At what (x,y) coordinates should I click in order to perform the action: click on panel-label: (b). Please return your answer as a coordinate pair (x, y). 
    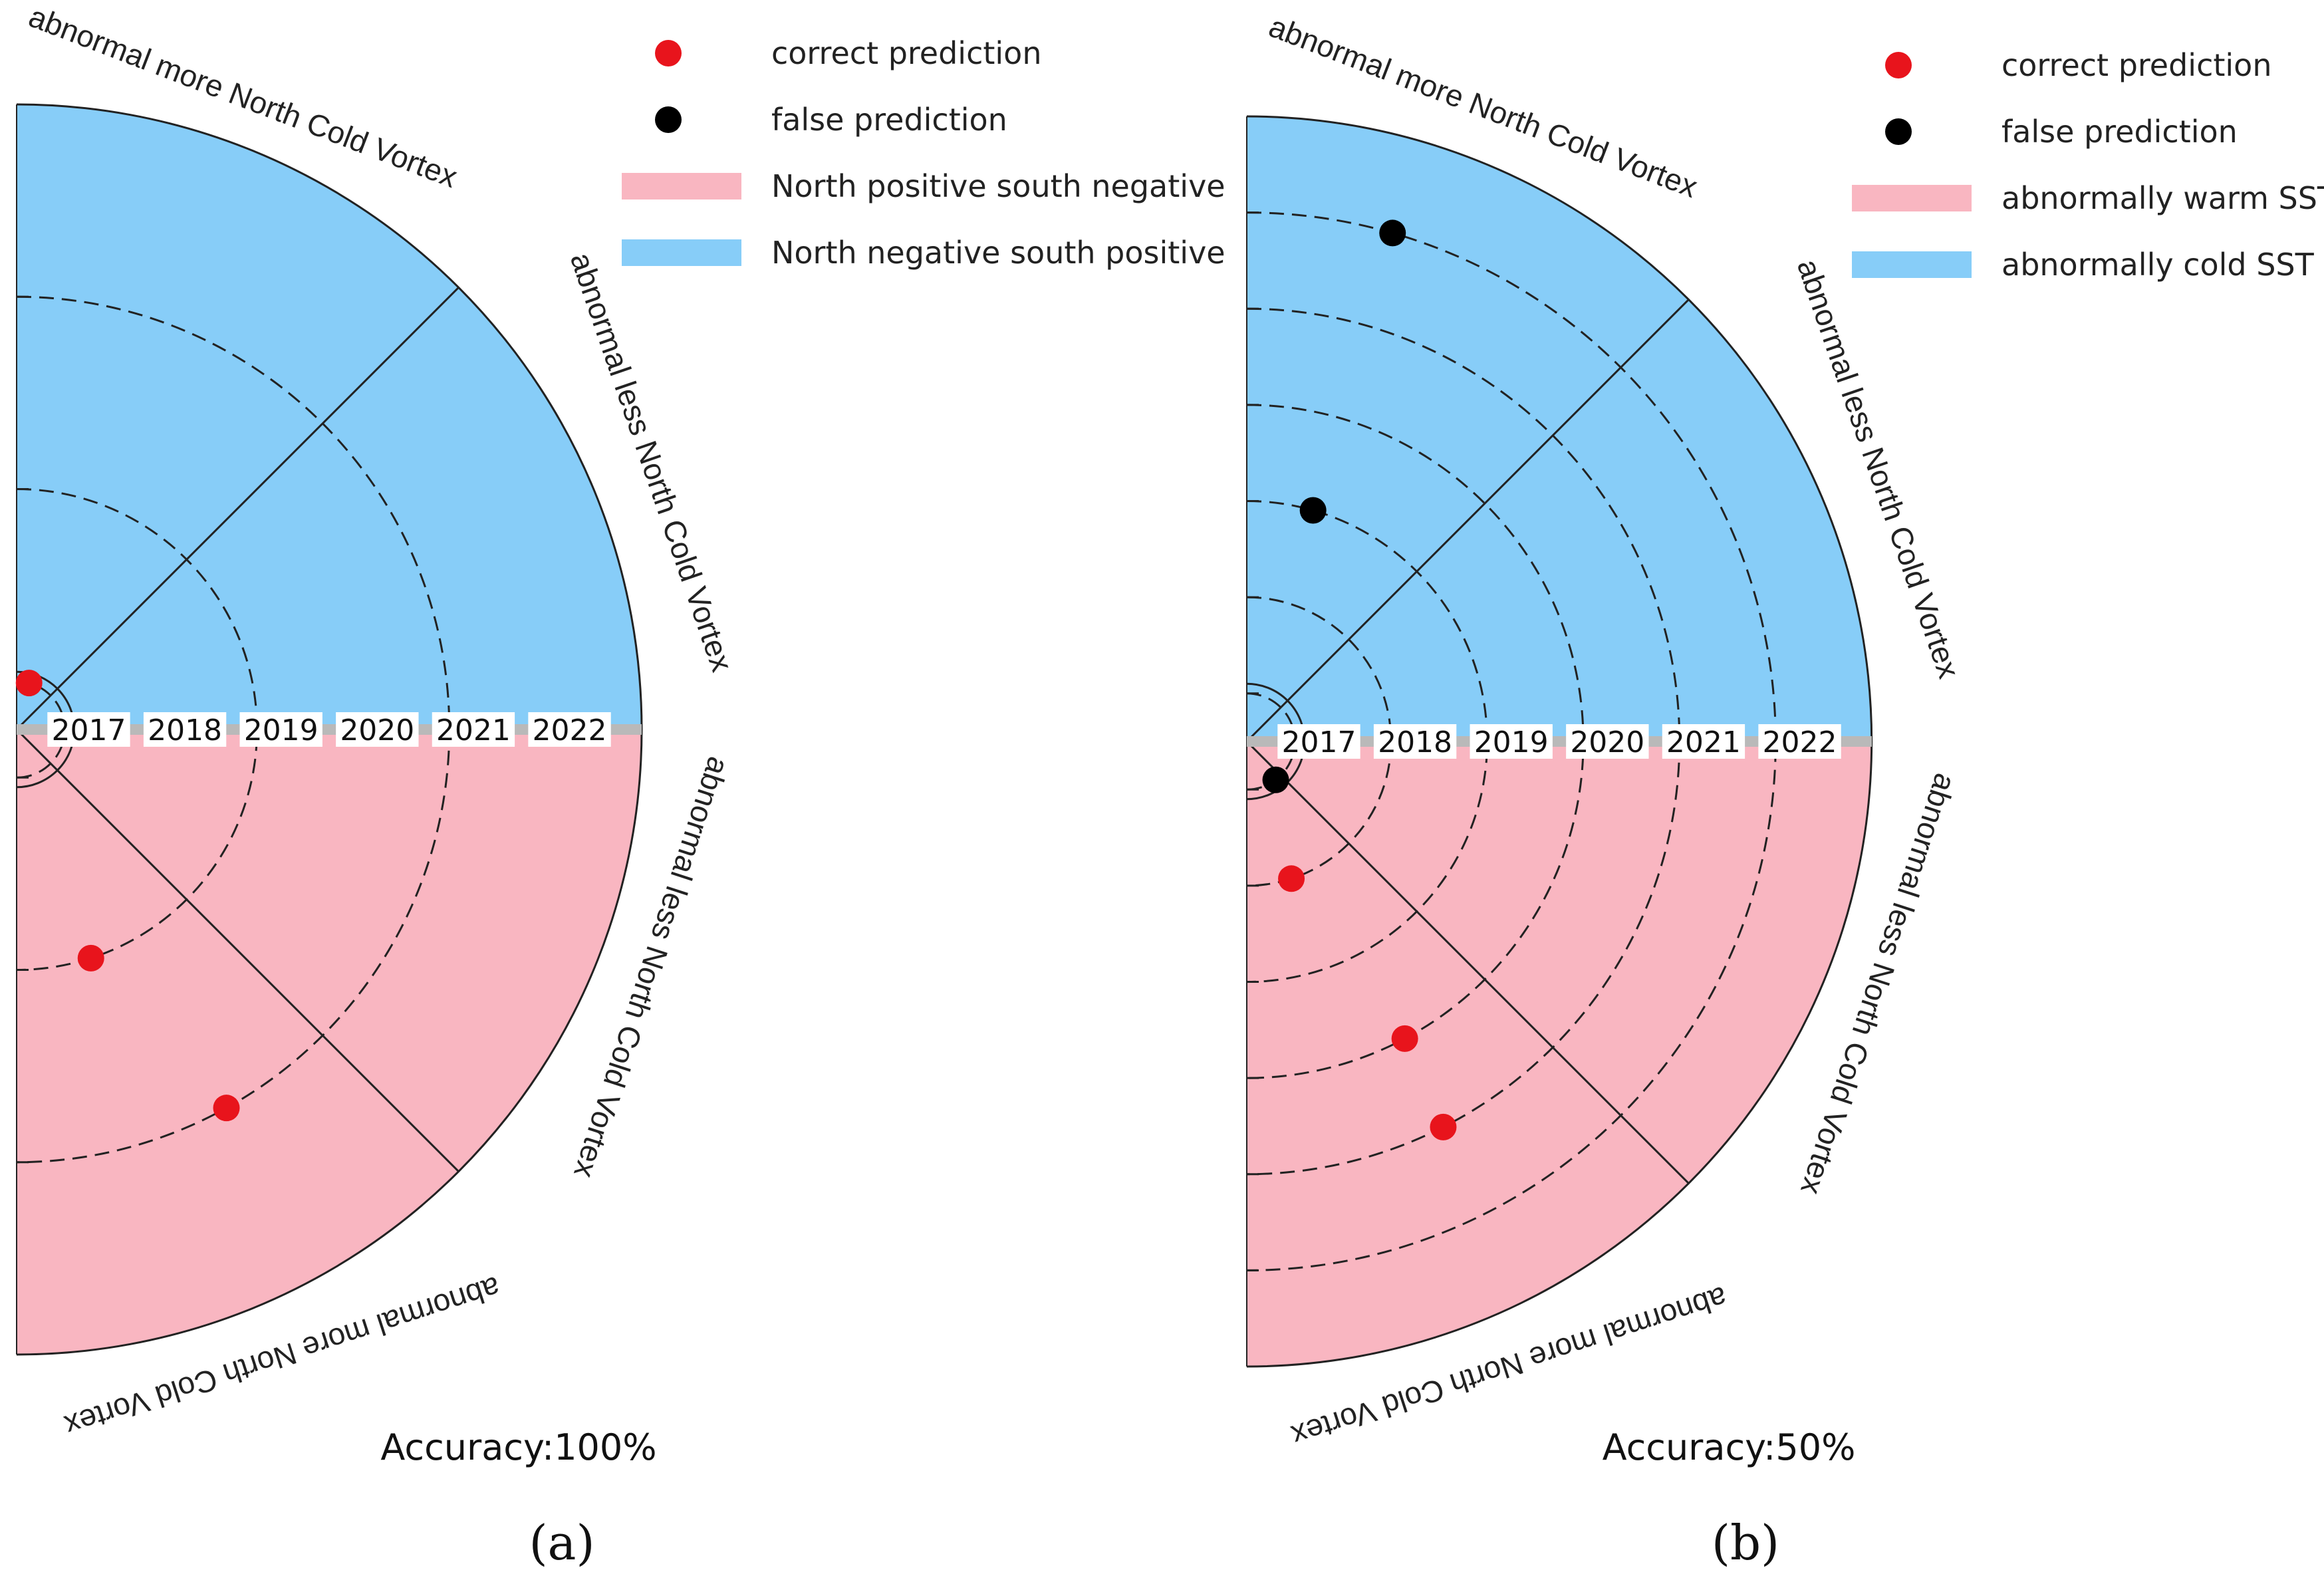
    Looking at the image, I should click on (1745, 1543).